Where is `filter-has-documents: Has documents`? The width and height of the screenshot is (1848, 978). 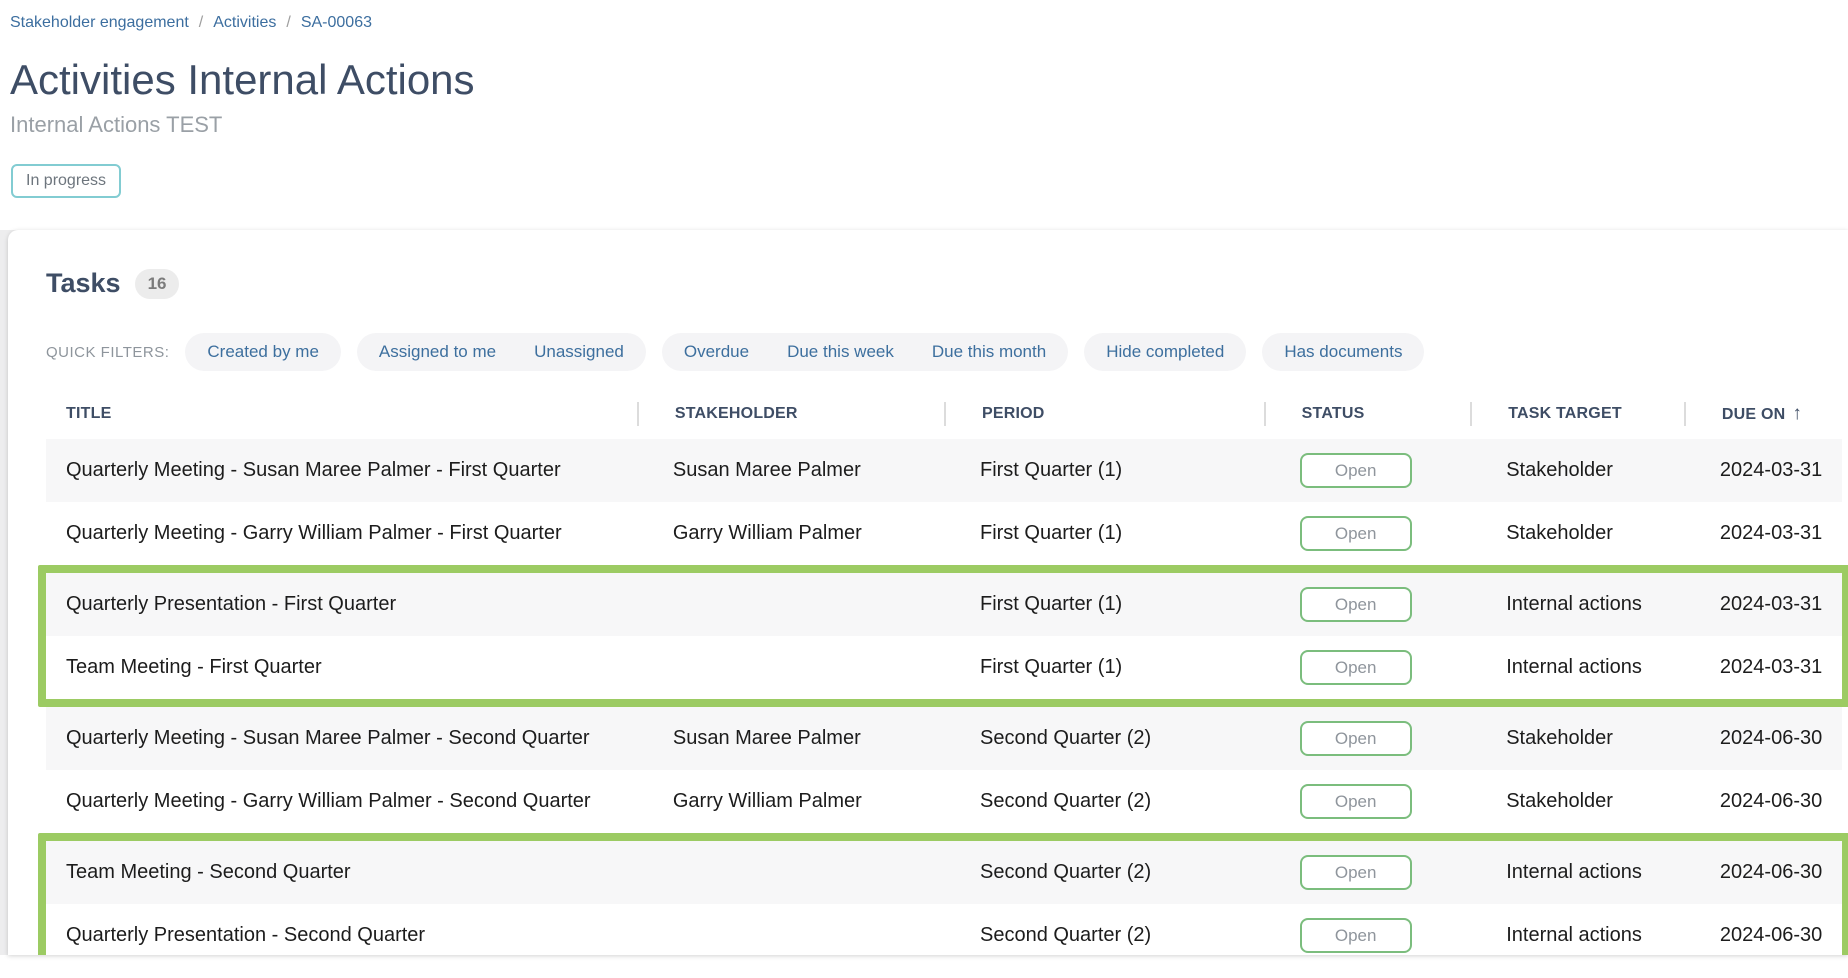
filter-has-documents: Has documents is located at coordinates (1343, 351).